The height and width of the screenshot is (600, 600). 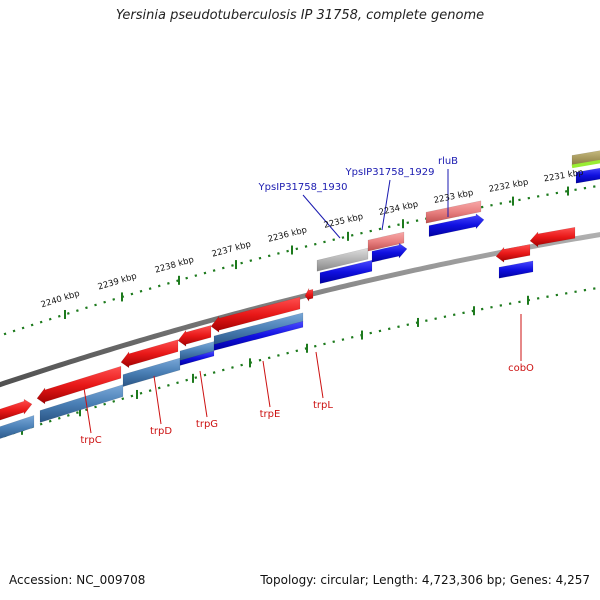 I want to click on gene-label: YpsIP31758_1929, so click(x=390, y=172).